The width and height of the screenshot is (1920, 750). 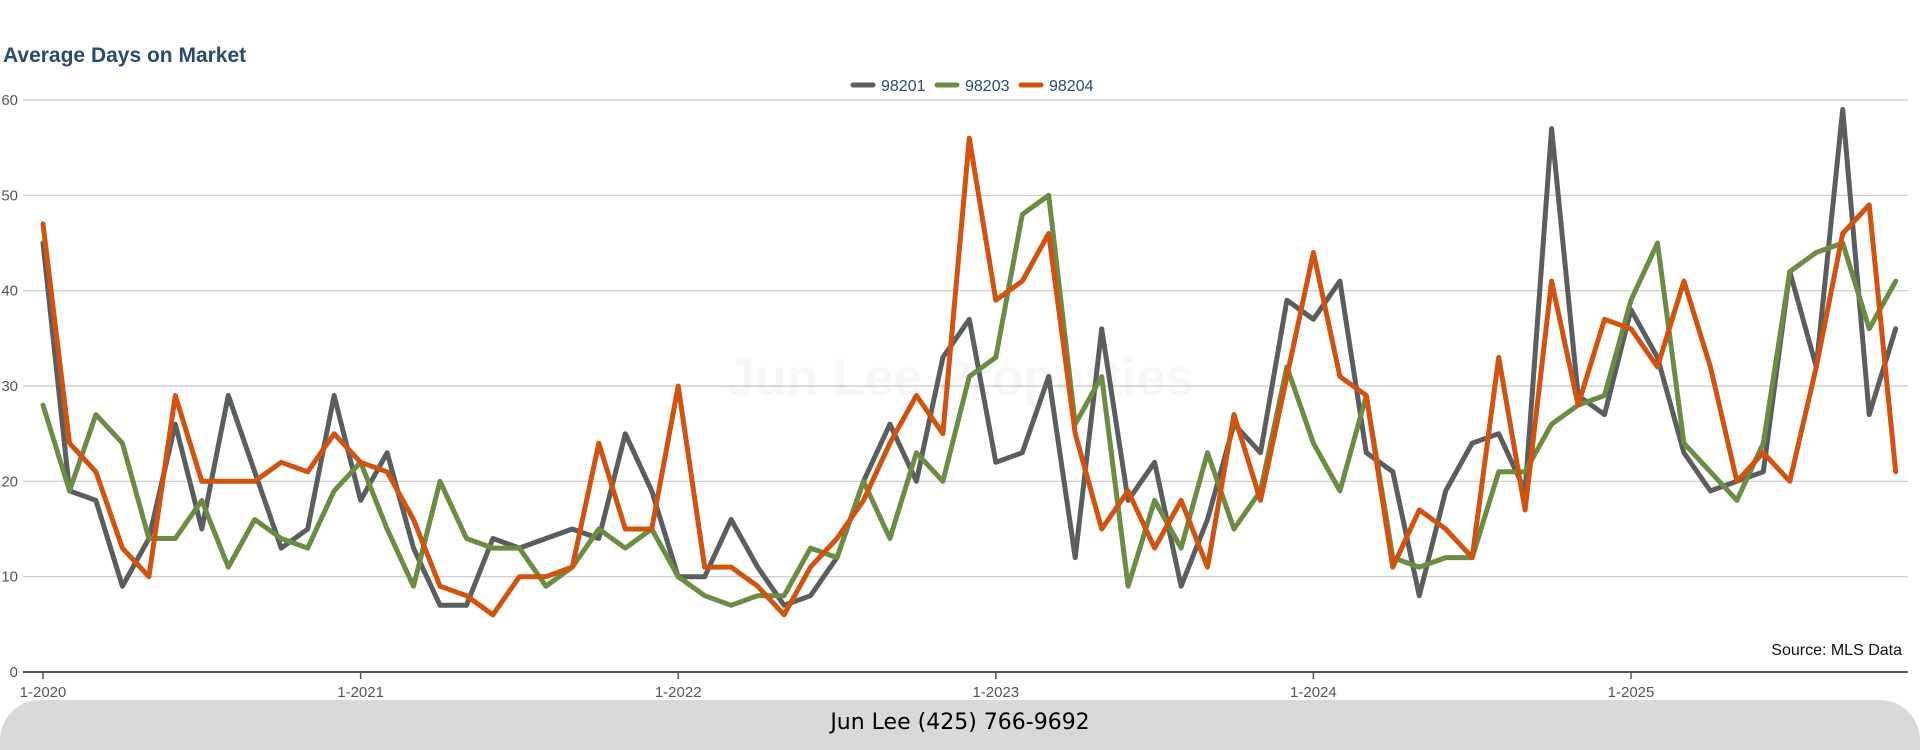 I want to click on x-tick-label: 1-2021, so click(x=360, y=692).